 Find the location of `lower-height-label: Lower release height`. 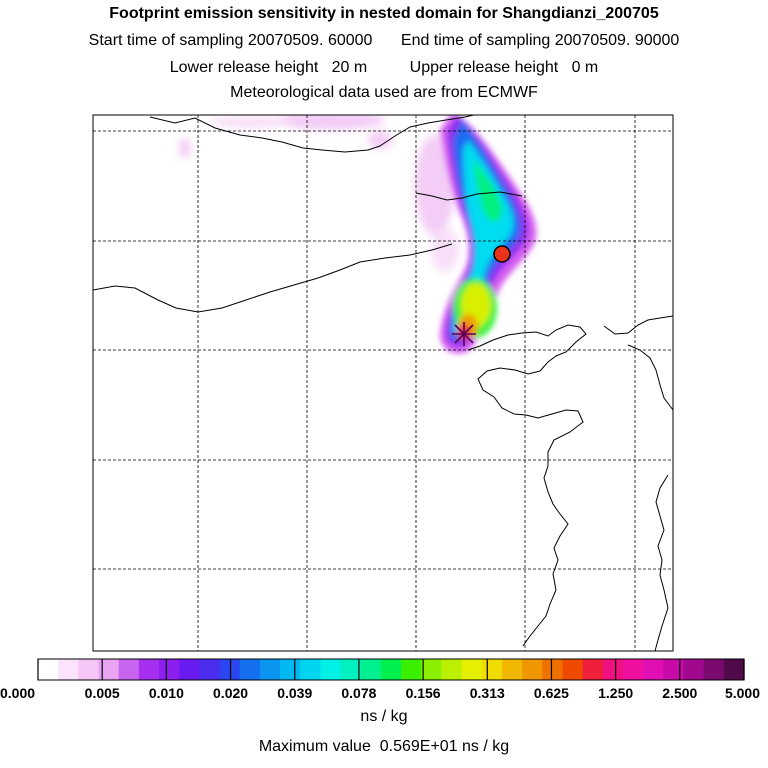

lower-height-label: Lower release height is located at coordinates (244, 67).